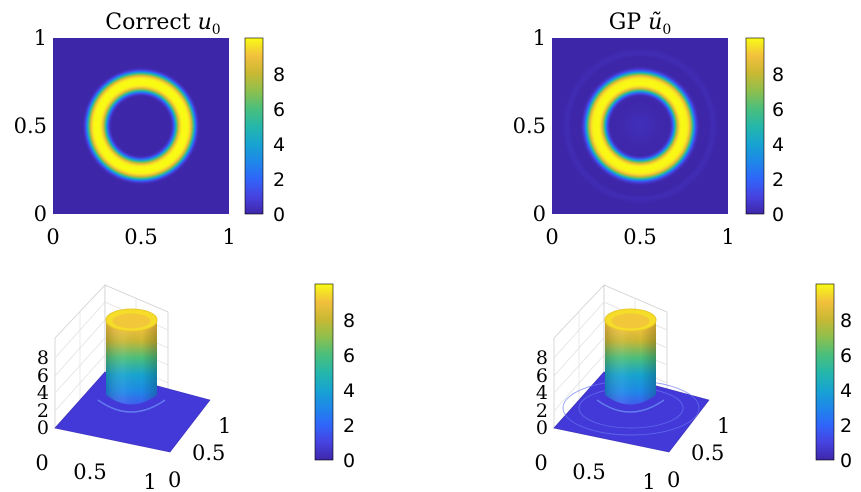 The width and height of the screenshot is (861, 492). What do you see at coordinates (640, 24) in the screenshot?
I see `heatmap-title: GP ũ0` at bounding box center [640, 24].